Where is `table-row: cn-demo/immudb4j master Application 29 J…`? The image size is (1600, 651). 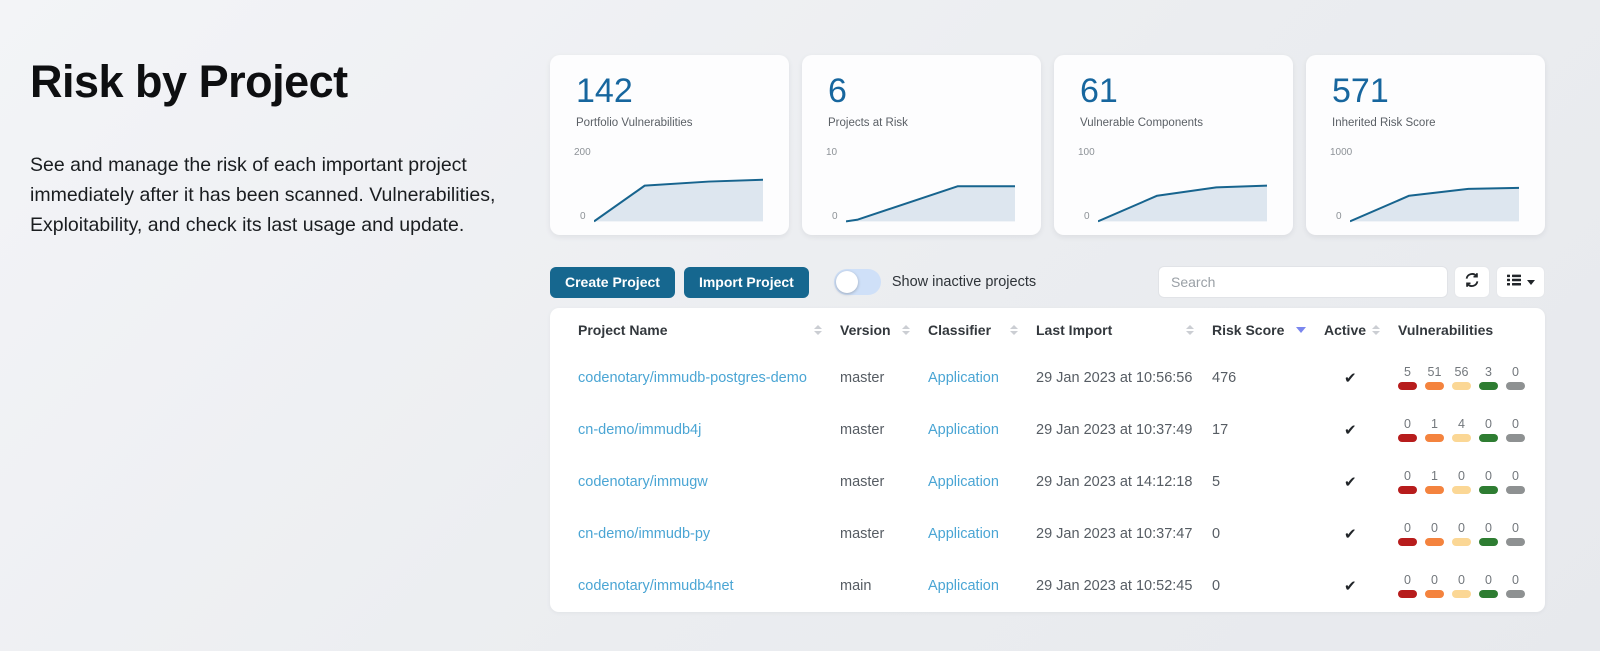 table-row: cn-demo/immudb4j master Application 29 J… is located at coordinates (1051, 430).